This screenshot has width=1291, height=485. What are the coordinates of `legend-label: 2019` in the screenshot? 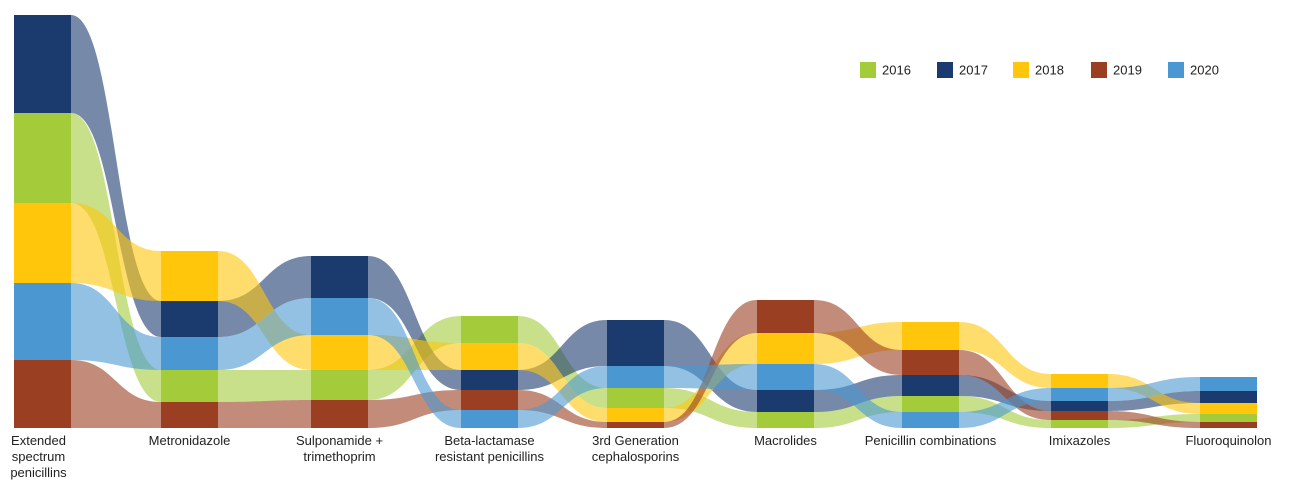 It's located at (1127, 69).